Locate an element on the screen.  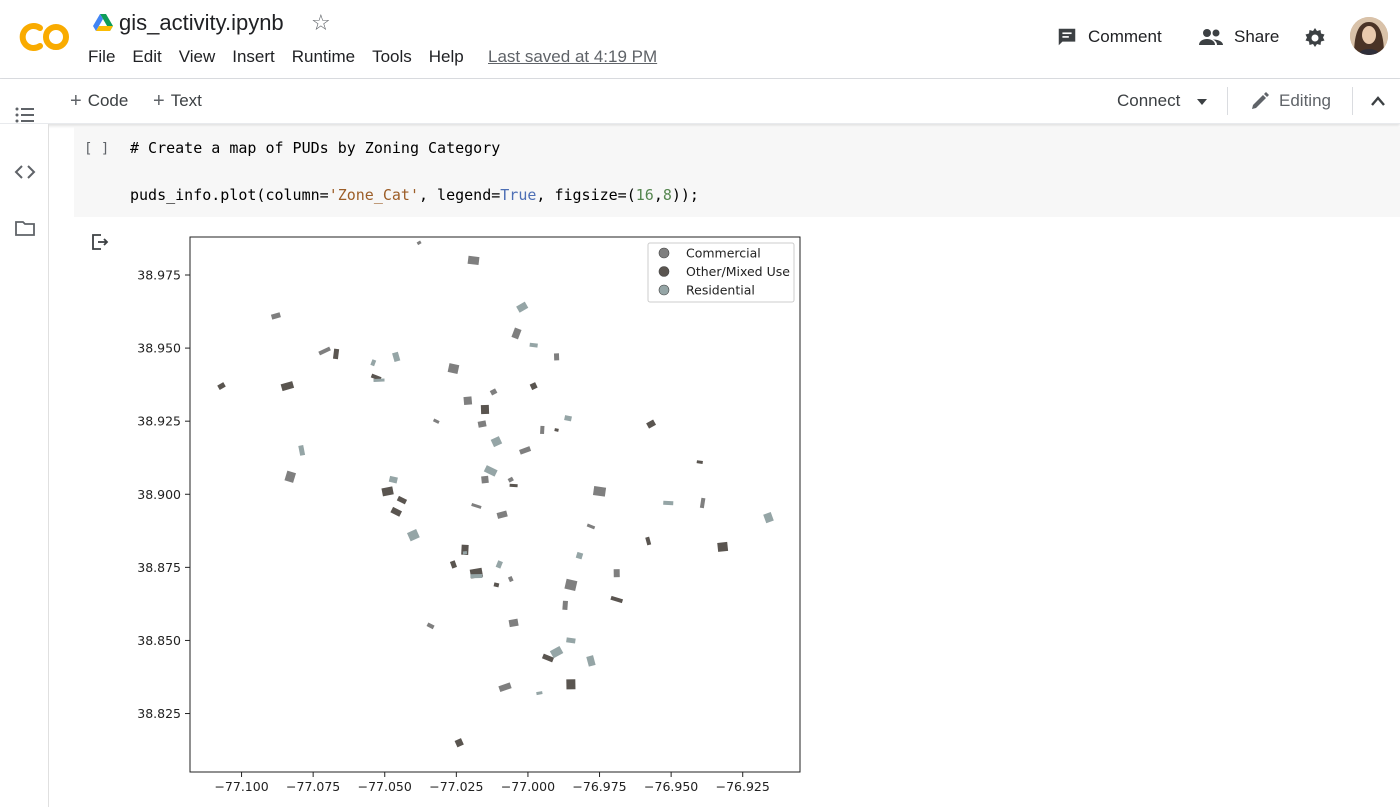
comment-button: Comment is located at coordinates (1109, 37).